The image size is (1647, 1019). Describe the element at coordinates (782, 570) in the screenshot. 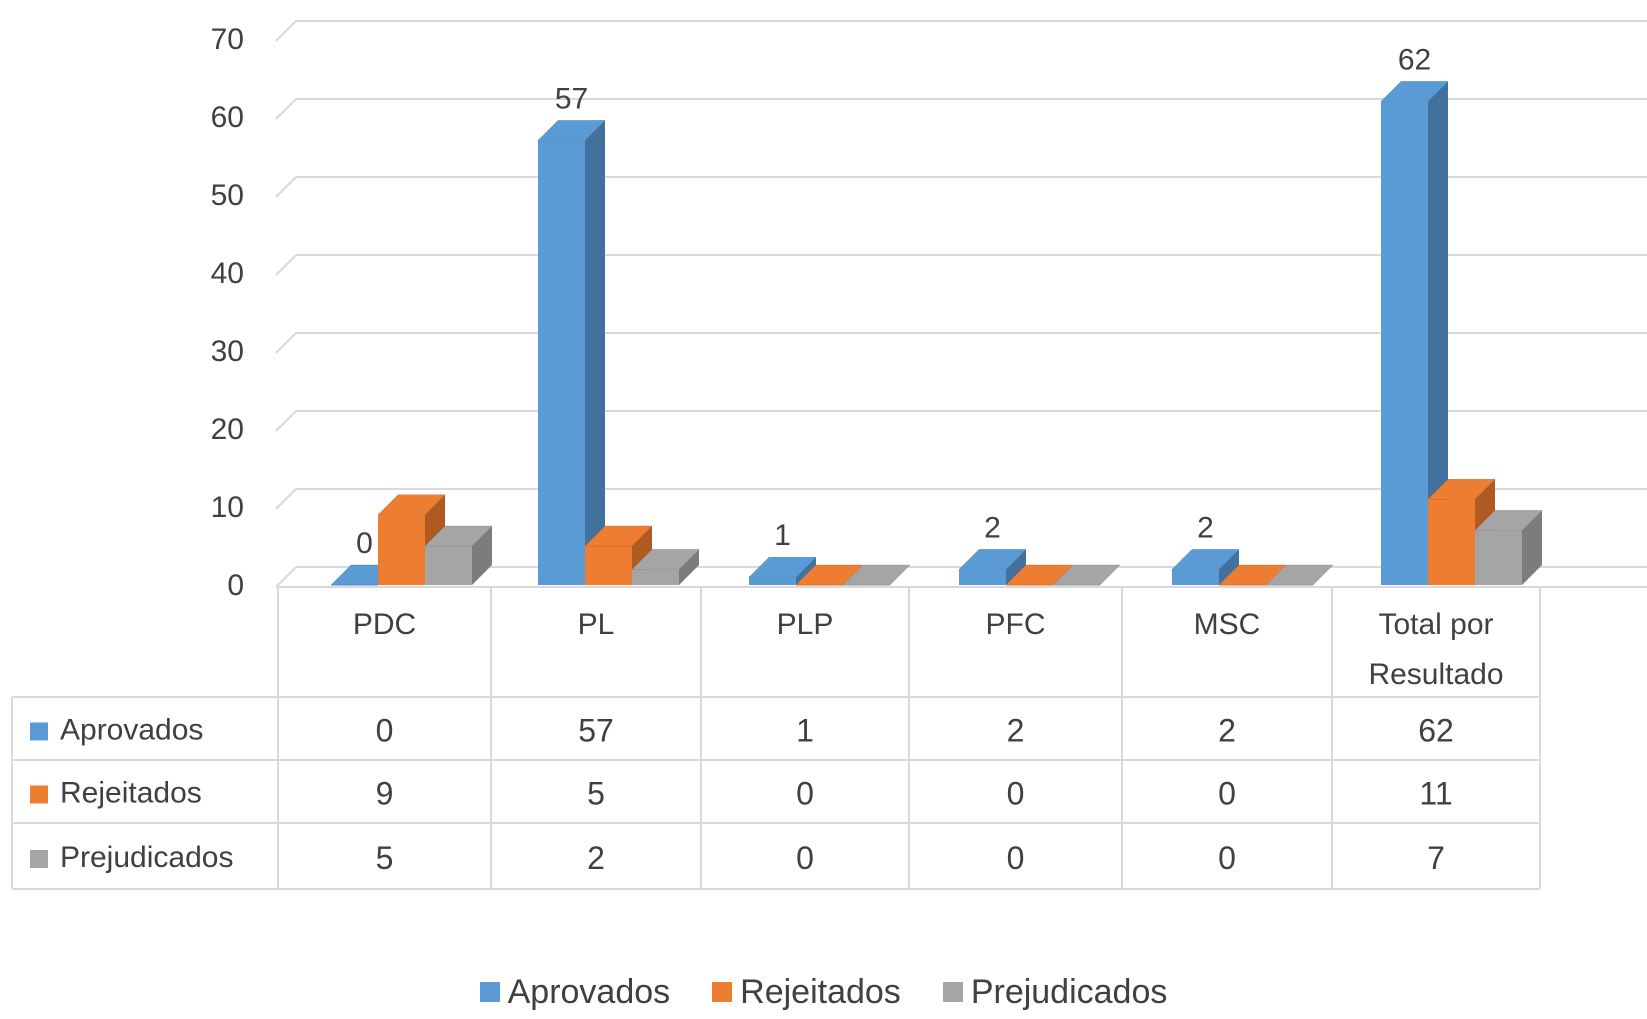

I see `bar-aprovados-plp` at that location.